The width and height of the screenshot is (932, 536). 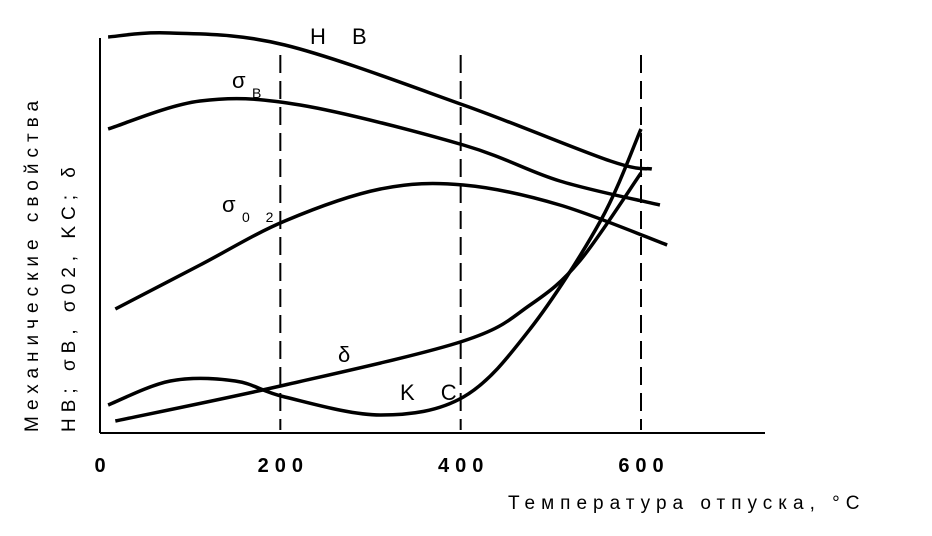 What do you see at coordinates (259, 93) in the screenshot?
I see `series-label-subscript: B` at bounding box center [259, 93].